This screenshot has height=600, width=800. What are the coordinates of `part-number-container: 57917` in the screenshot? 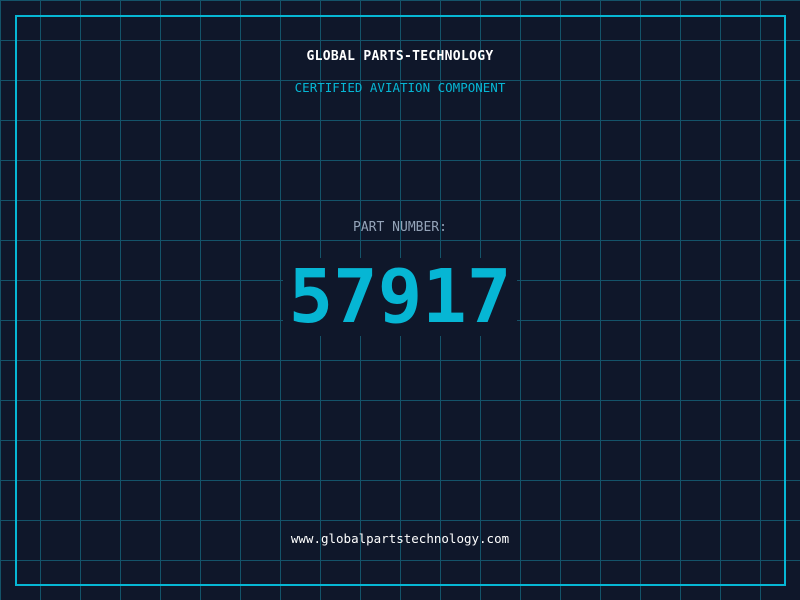 It's located at (400, 297).